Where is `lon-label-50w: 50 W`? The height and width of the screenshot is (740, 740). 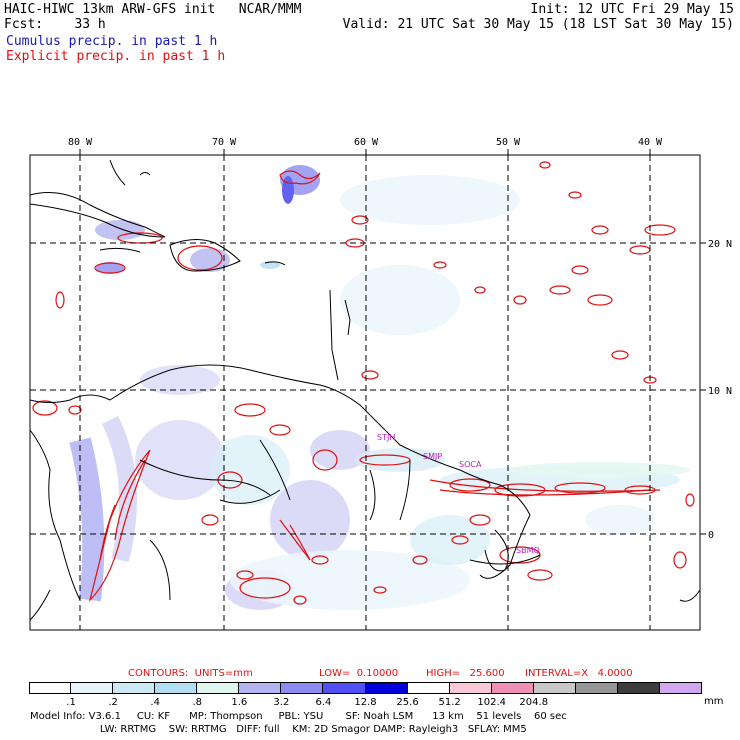 lon-label-50w: 50 W is located at coordinates (508, 142).